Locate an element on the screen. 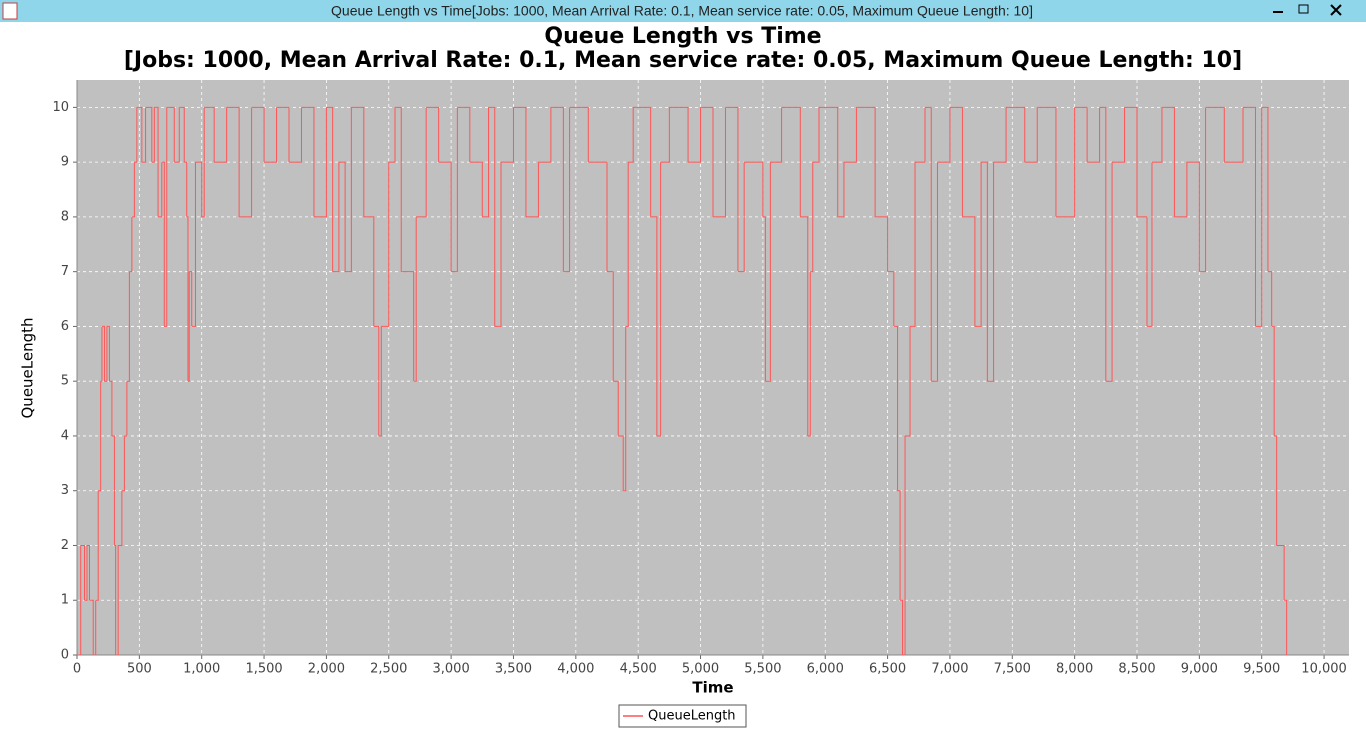 The image size is (1366, 730). x-tick-label: 3,000 is located at coordinates (451, 669).